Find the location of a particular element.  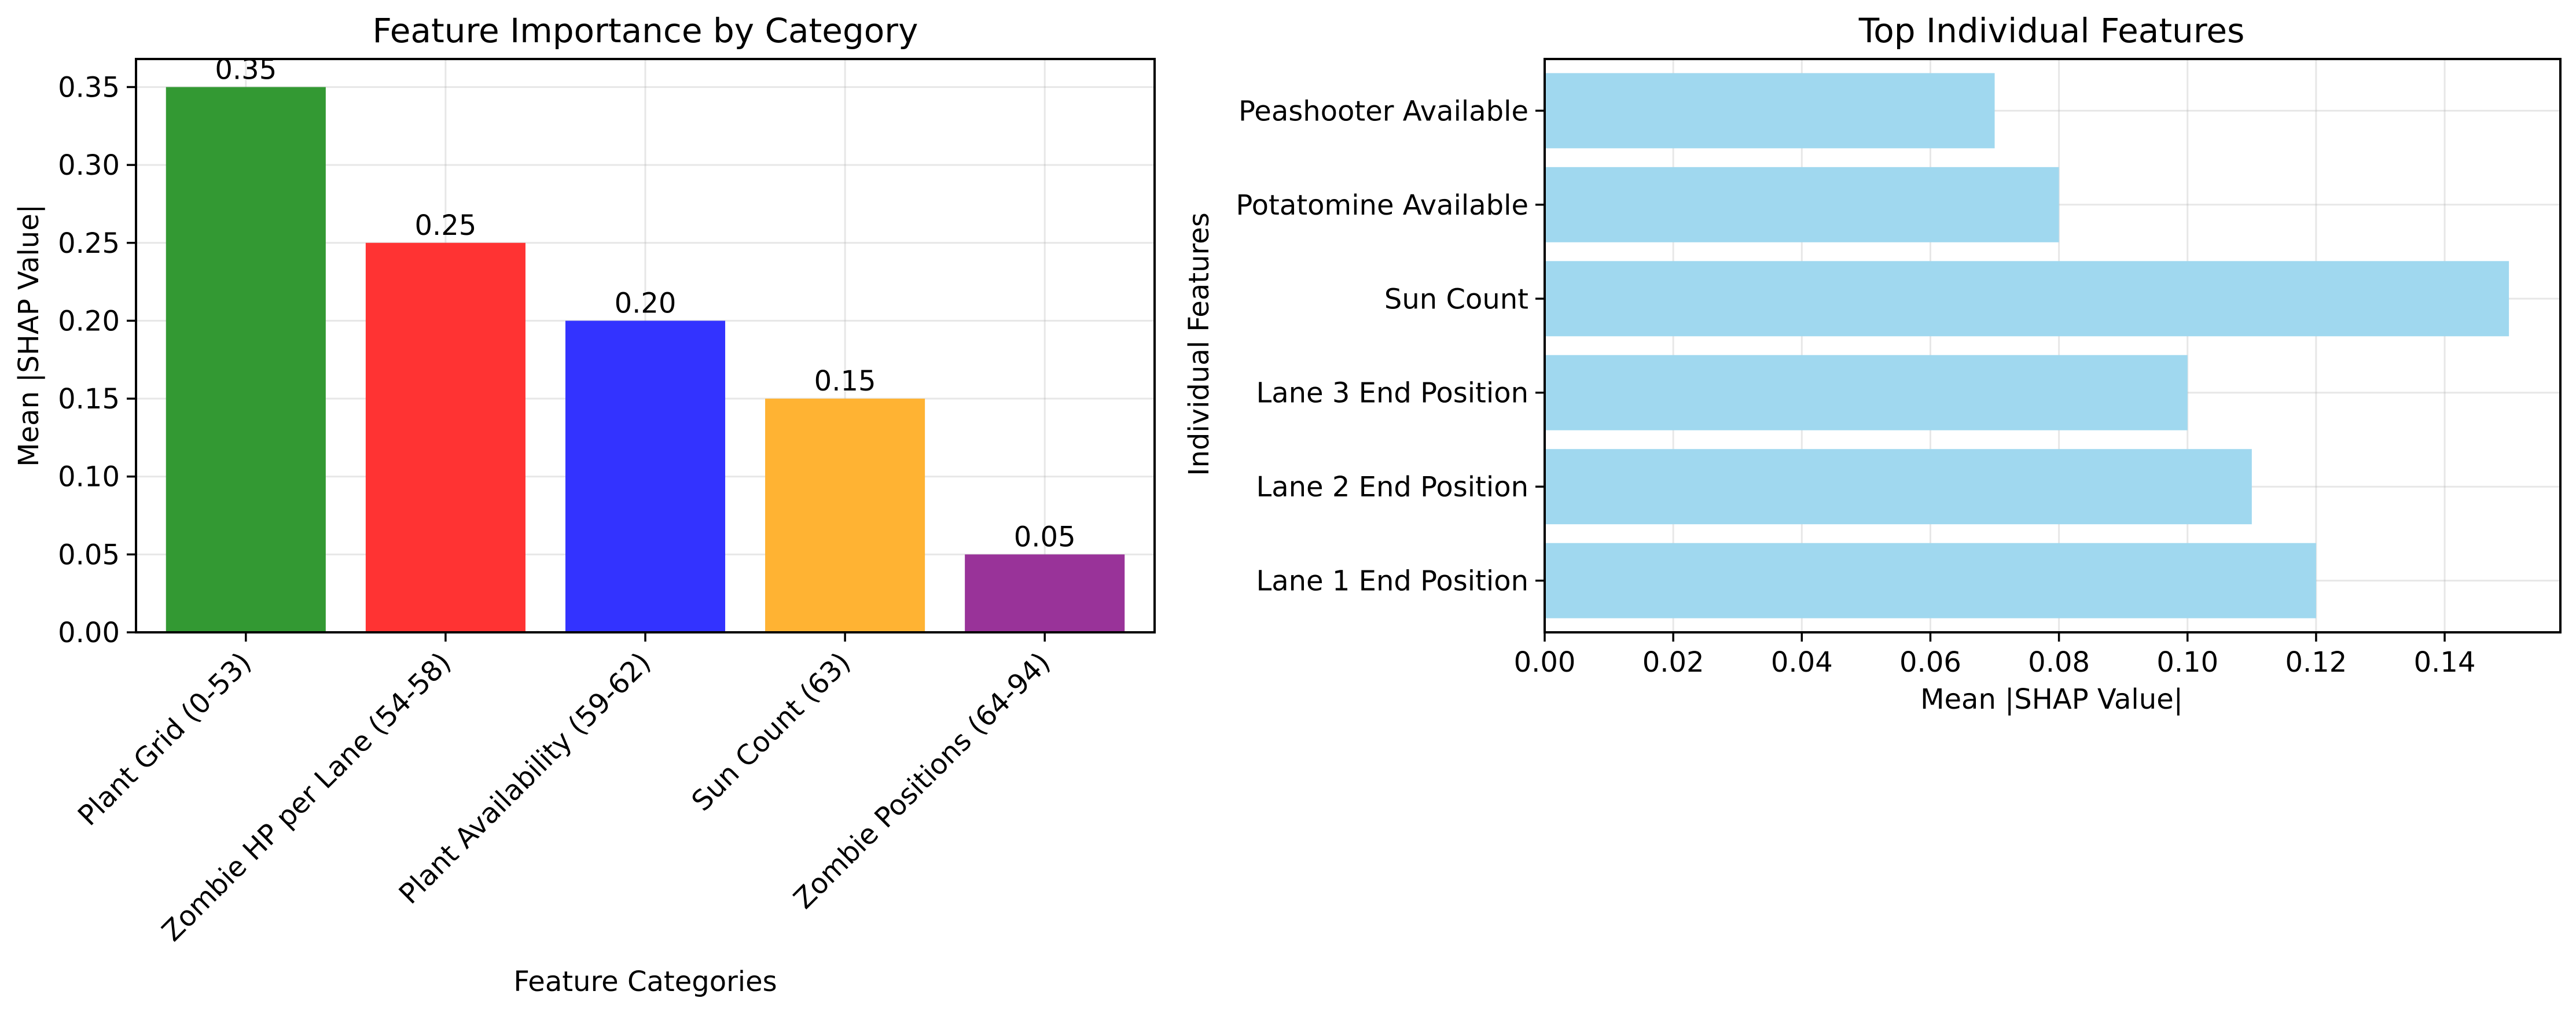

chart2-x-tick-label: 0.04 is located at coordinates (1802, 662).